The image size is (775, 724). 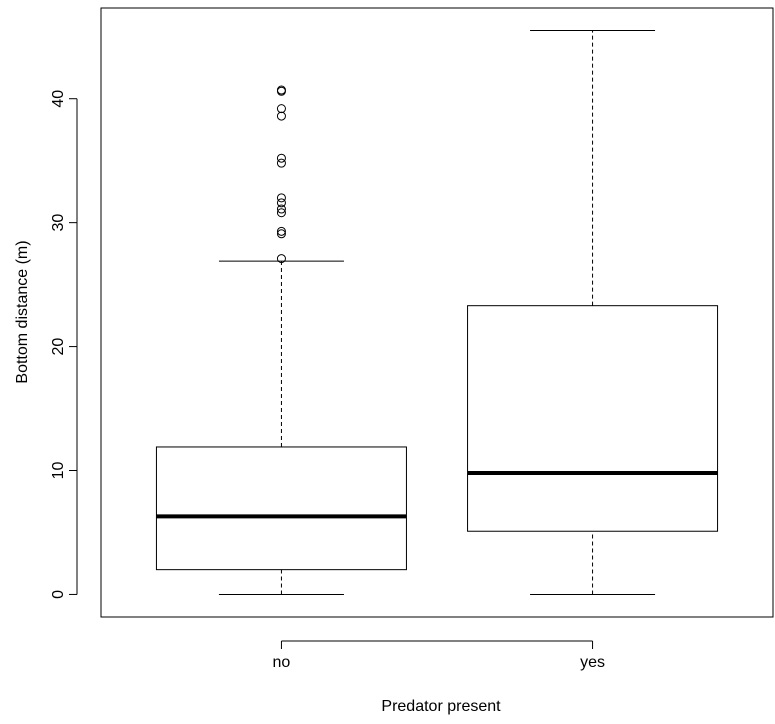 I want to click on y-tick-label: 0, so click(x=58, y=594).